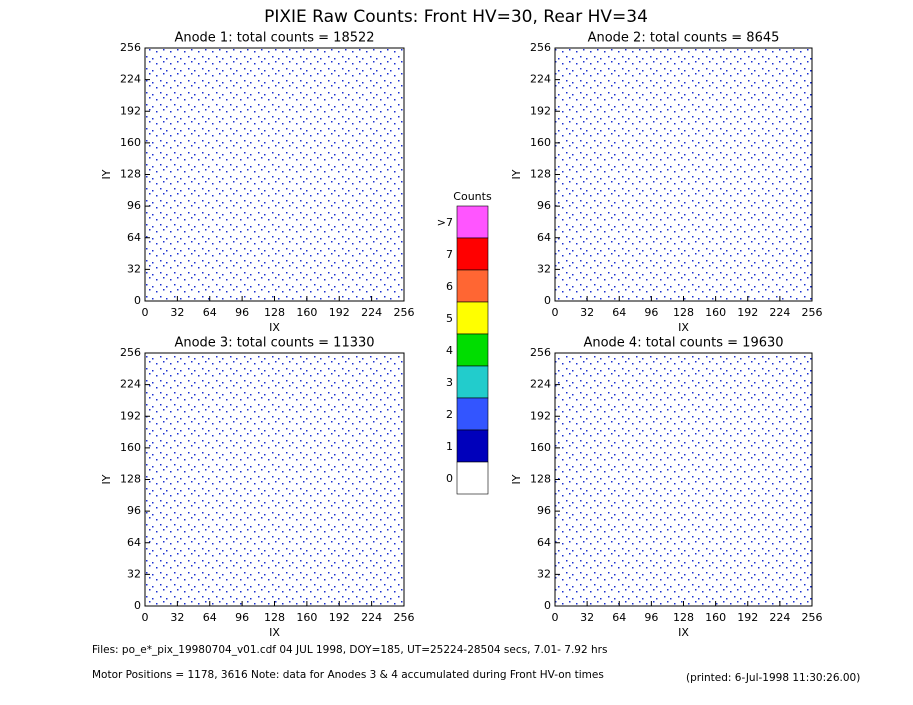 This screenshot has height=705, width=913. Describe the element at coordinates (449, 382) in the screenshot. I see `colorbar-label: 3` at that location.